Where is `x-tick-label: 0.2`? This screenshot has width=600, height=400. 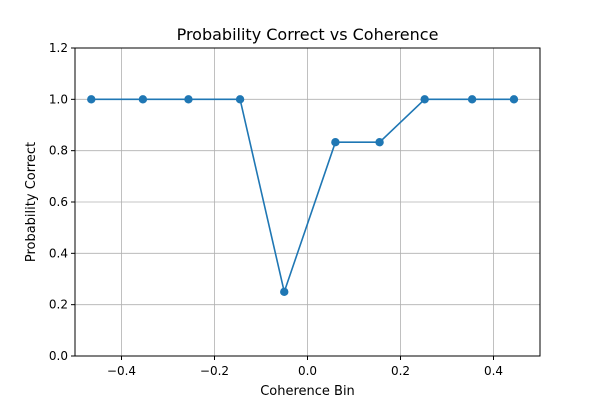 x-tick-label: 0.2 is located at coordinates (400, 371).